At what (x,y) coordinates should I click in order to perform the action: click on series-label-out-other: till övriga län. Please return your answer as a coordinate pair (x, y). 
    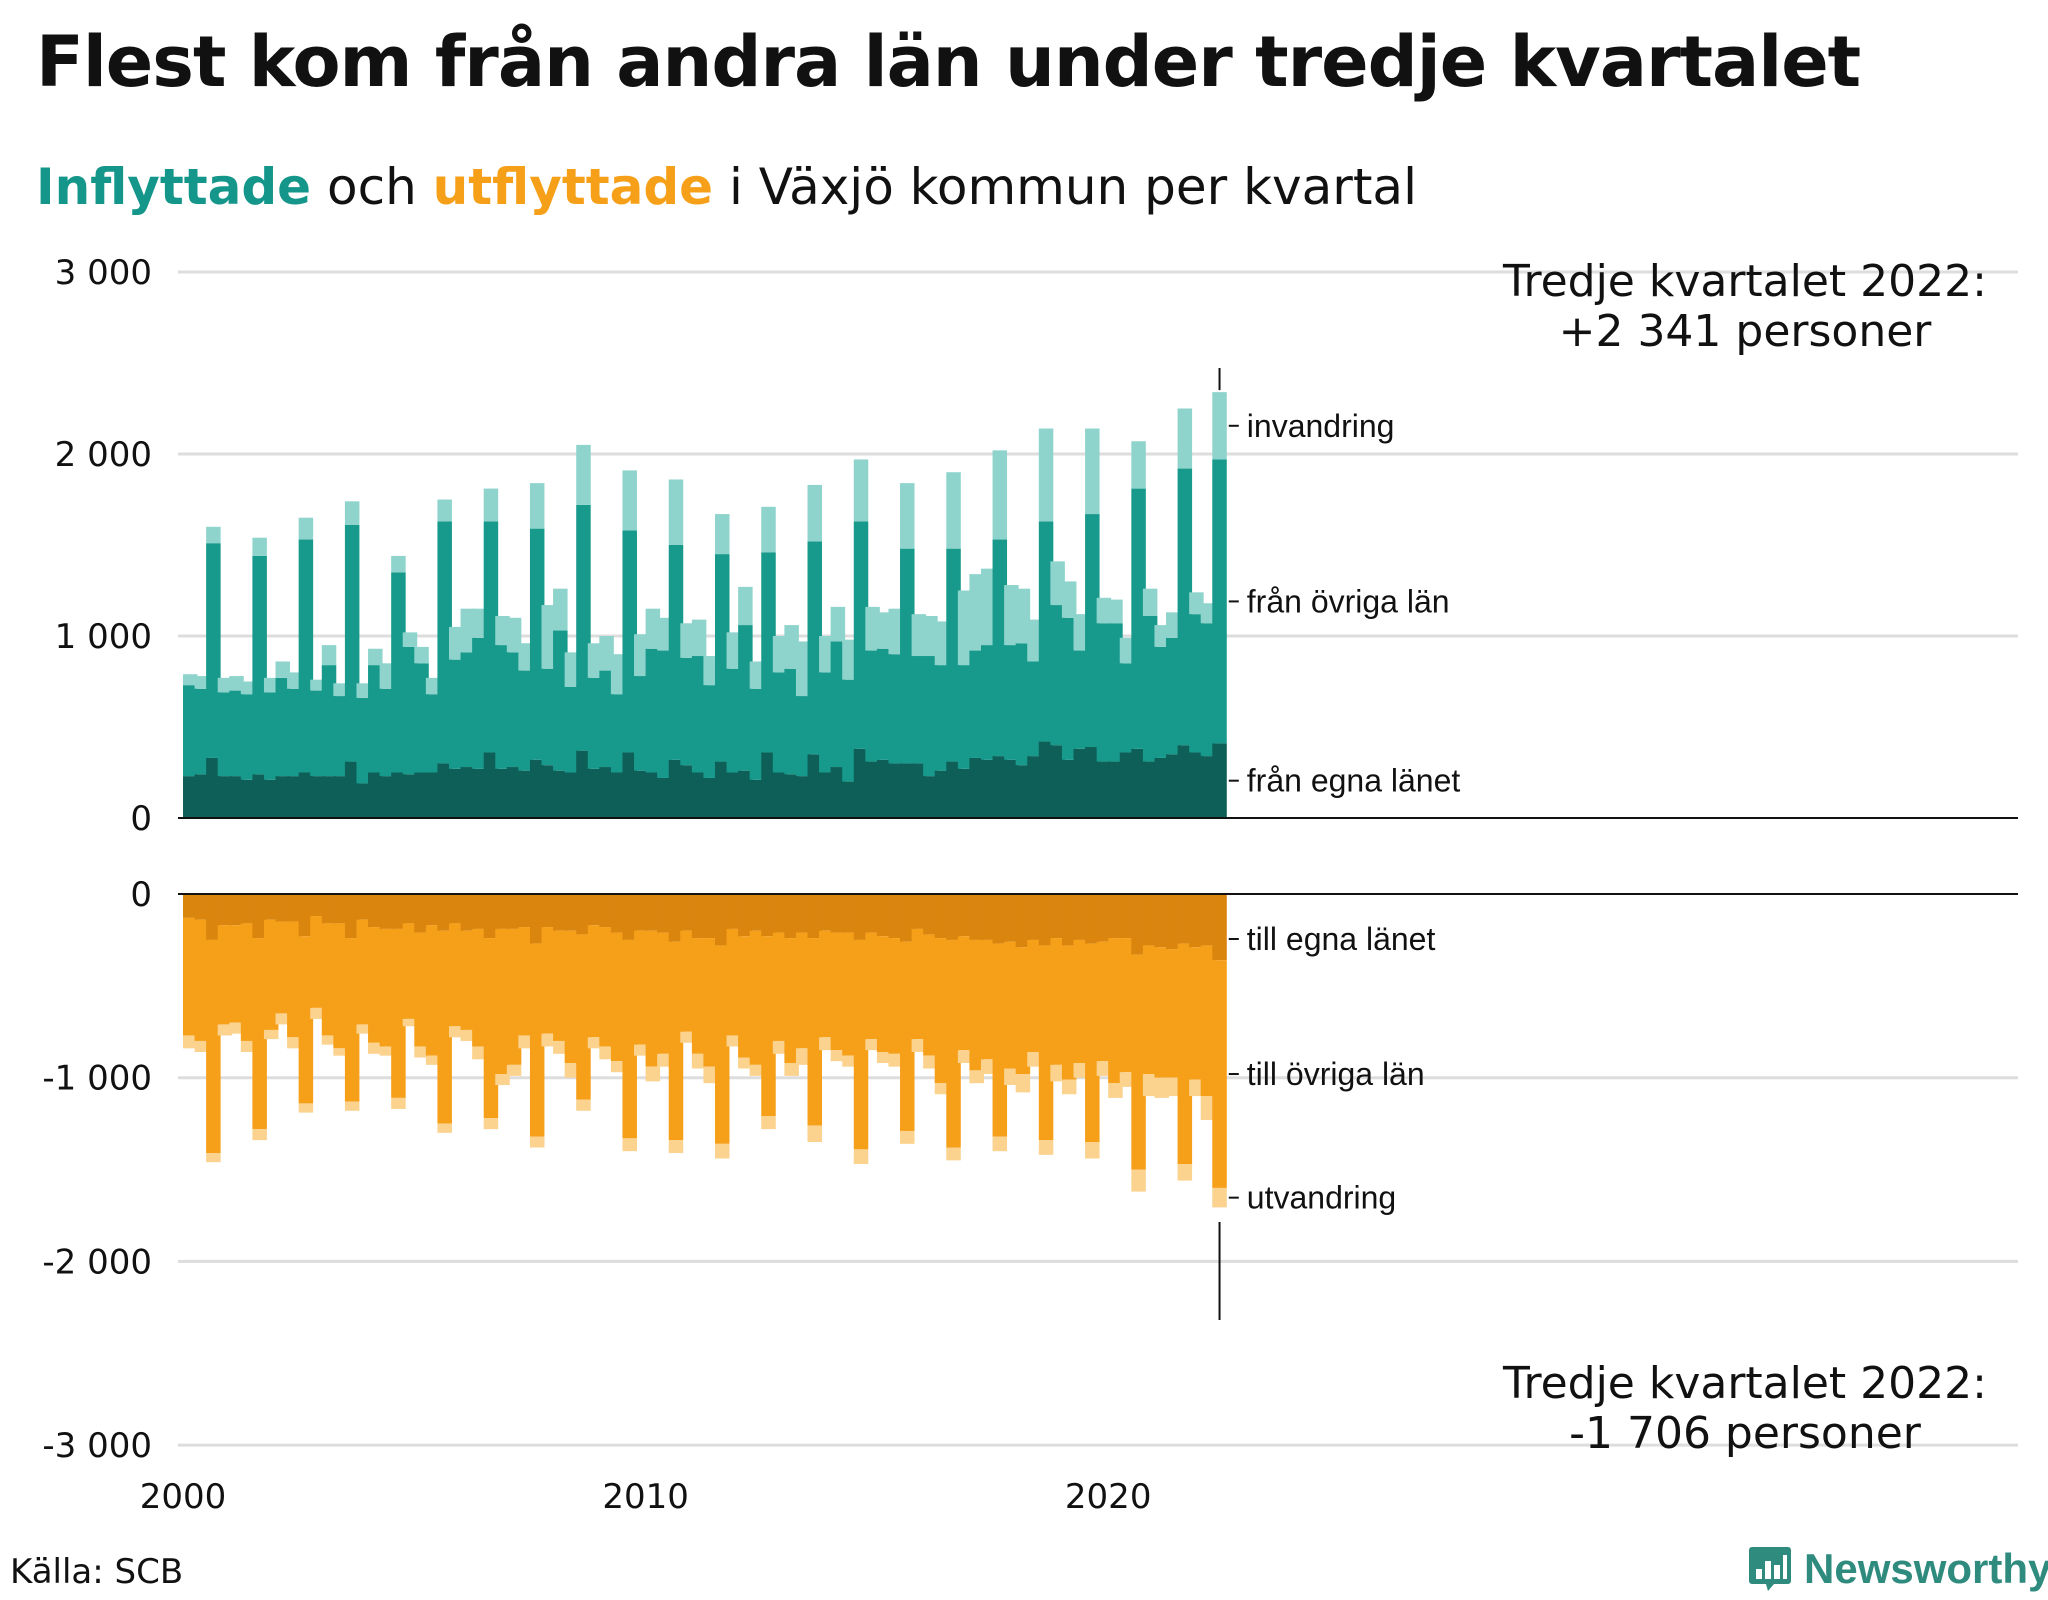
    Looking at the image, I should click on (1336, 1074).